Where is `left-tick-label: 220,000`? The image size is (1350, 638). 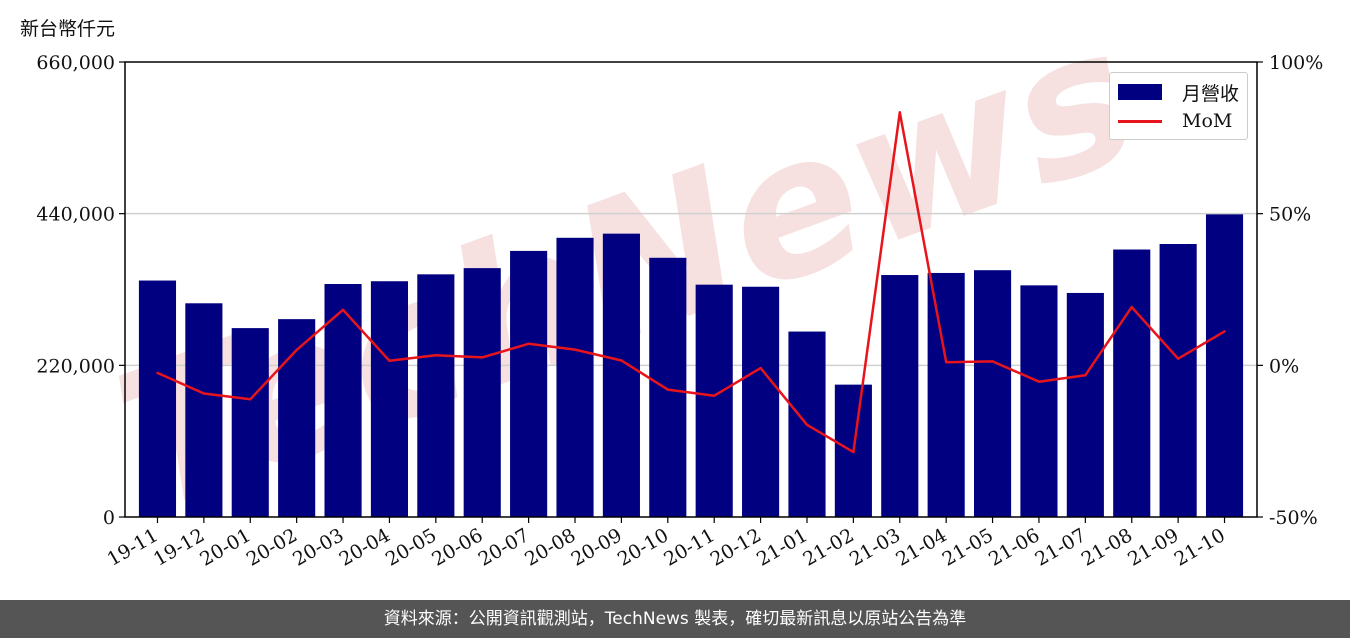 left-tick-label: 220,000 is located at coordinates (75, 366).